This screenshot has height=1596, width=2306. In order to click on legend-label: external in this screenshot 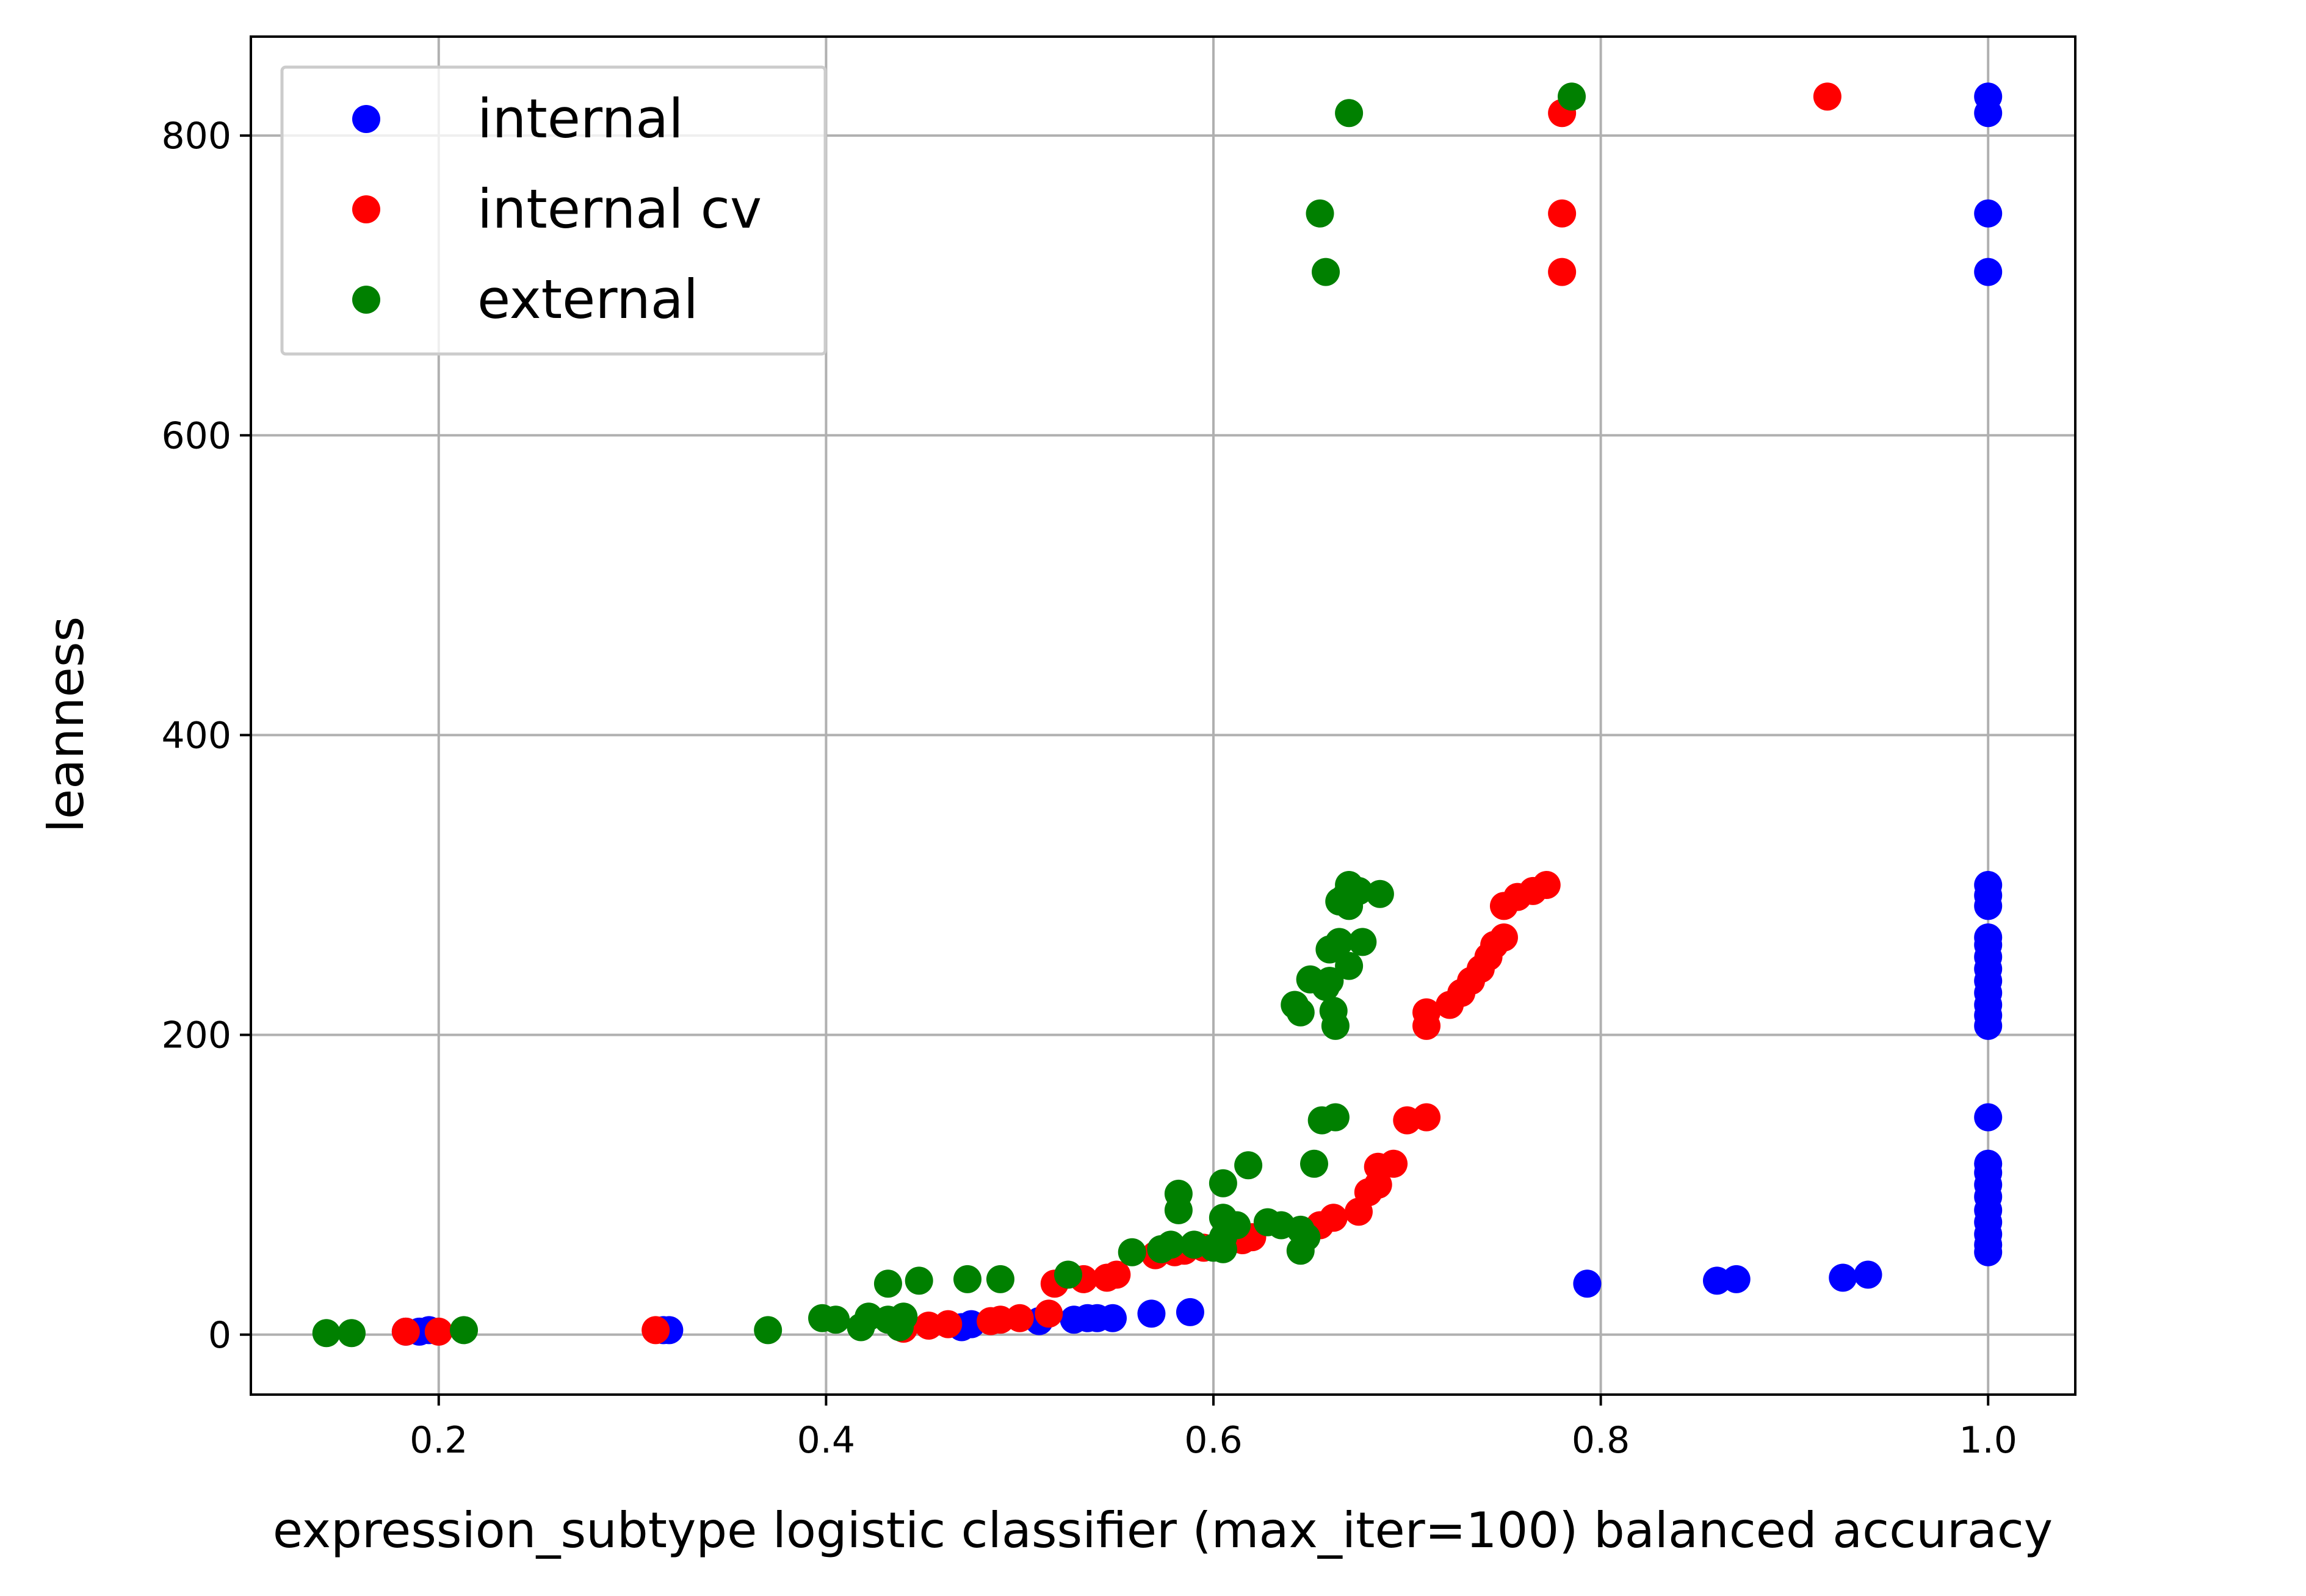, I will do `click(587, 299)`.